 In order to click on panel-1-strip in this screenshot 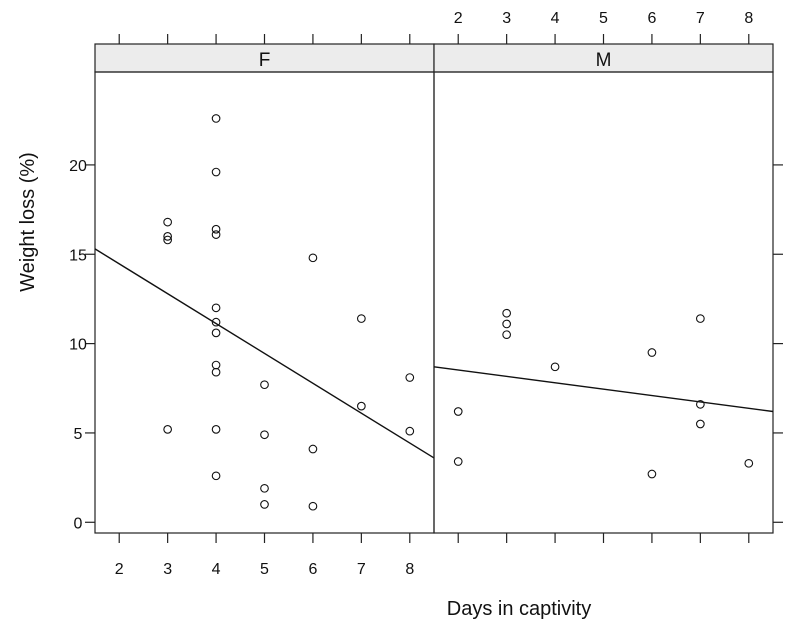, I will do `click(264, 58)`.